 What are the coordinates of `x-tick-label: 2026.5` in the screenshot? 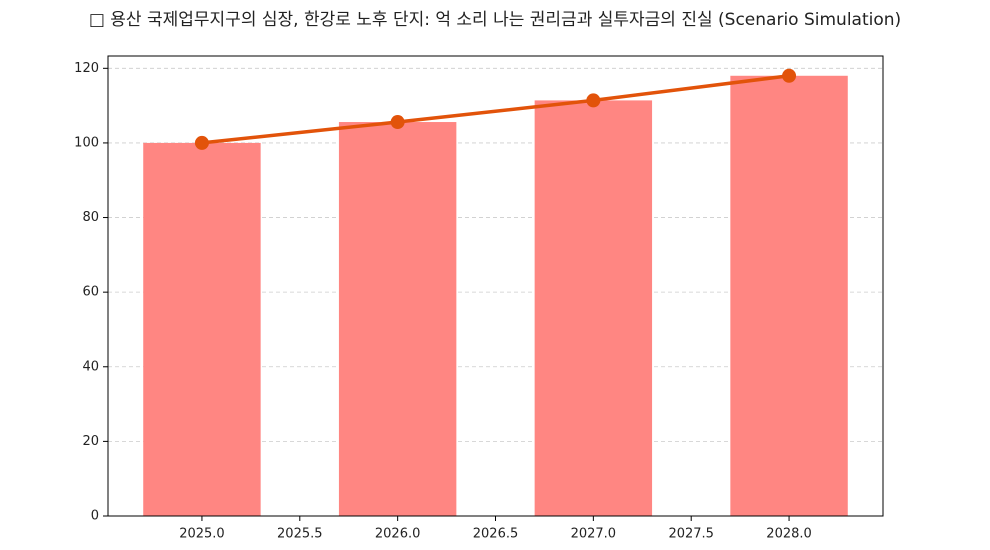 It's located at (496, 534).